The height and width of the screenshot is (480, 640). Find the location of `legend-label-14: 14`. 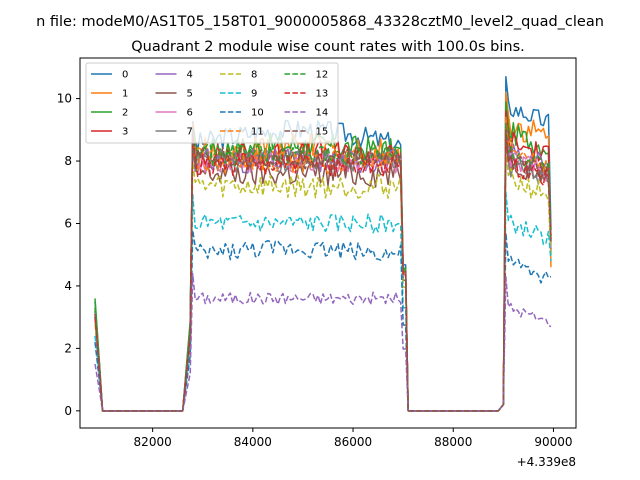

legend-label-14: 14 is located at coordinates (322, 113).